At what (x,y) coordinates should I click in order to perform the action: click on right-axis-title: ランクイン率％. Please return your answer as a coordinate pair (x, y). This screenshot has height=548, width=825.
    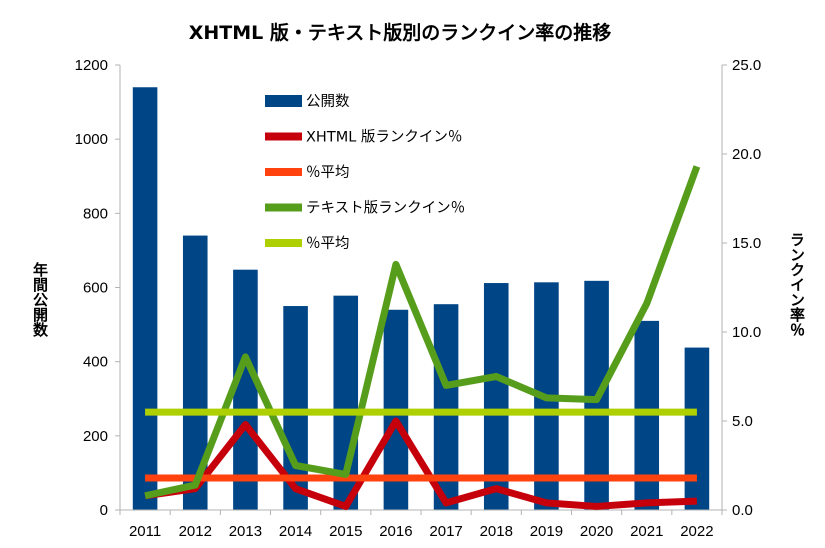
    Looking at the image, I should click on (797, 284).